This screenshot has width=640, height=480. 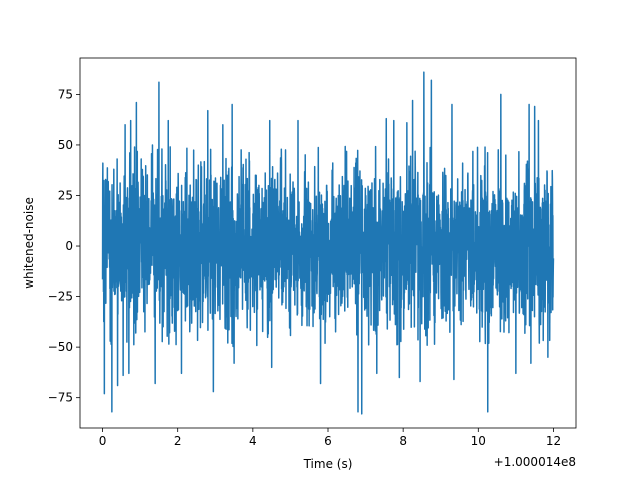 I want to click on x-offset-label: +1.000014e8, so click(x=535, y=462).